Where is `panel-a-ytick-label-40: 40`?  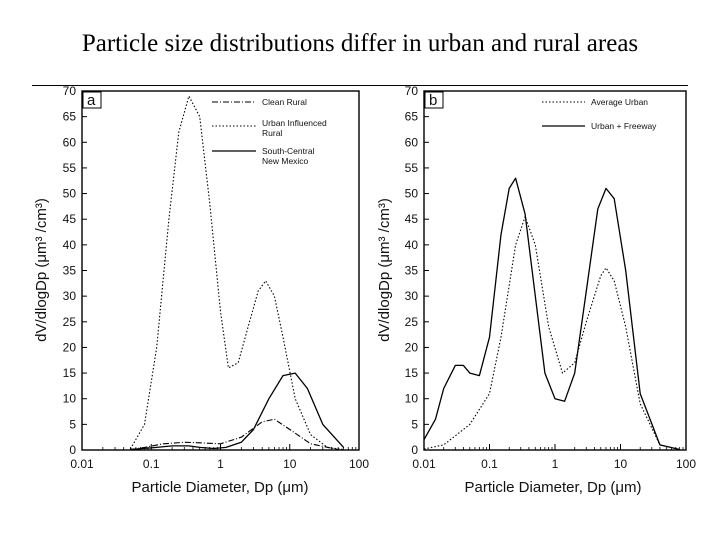
panel-a-ytick-label-40: 40 is located at coordinates (70, 245).